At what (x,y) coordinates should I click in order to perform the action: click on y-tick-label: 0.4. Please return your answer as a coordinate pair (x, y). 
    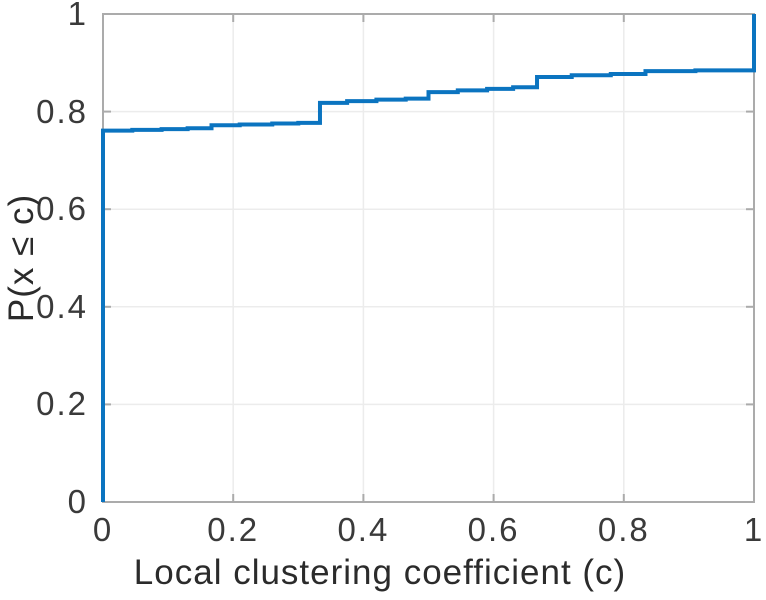
    Looking at the image, I should click on (62, 306).